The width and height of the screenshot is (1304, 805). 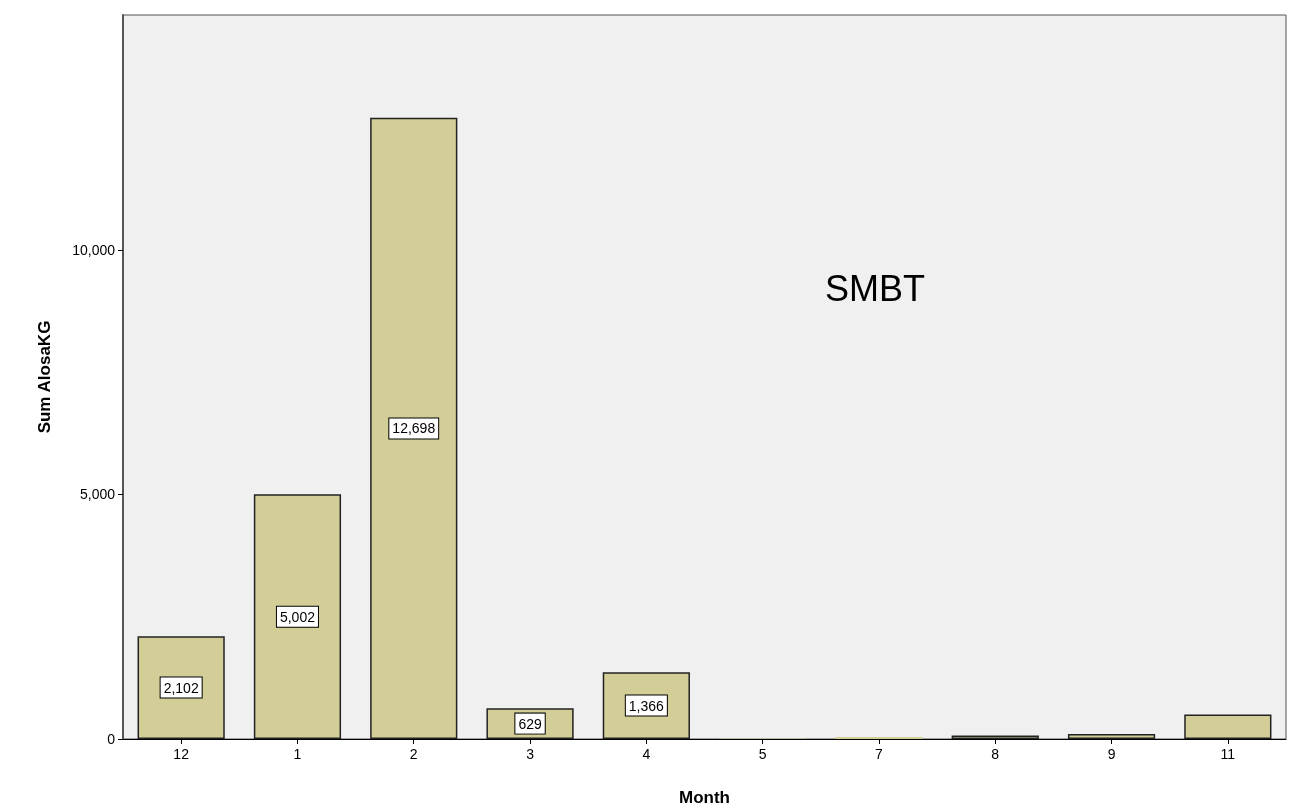 What do you see at coordinates (646, 754) in the screenshot?
I see `x-tick-label: 4` at bounding box center [646, 754].